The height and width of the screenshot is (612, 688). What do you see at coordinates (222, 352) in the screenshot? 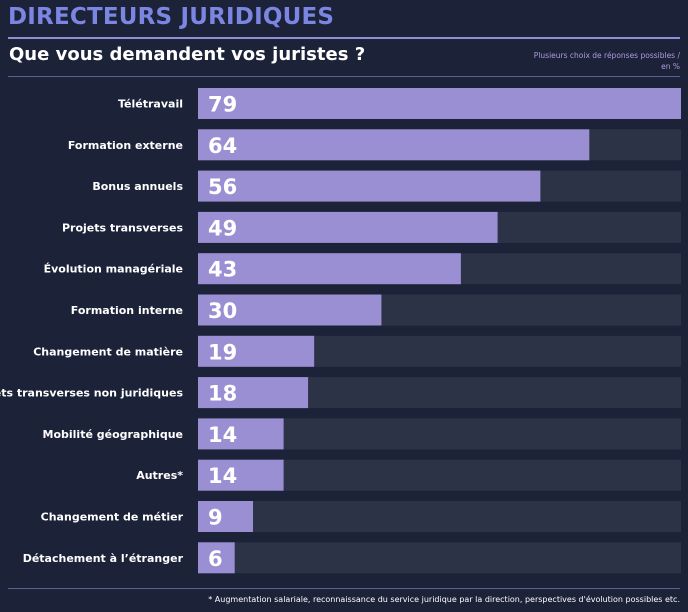
I see `value-label: 19` at bounding box center [222, 352].